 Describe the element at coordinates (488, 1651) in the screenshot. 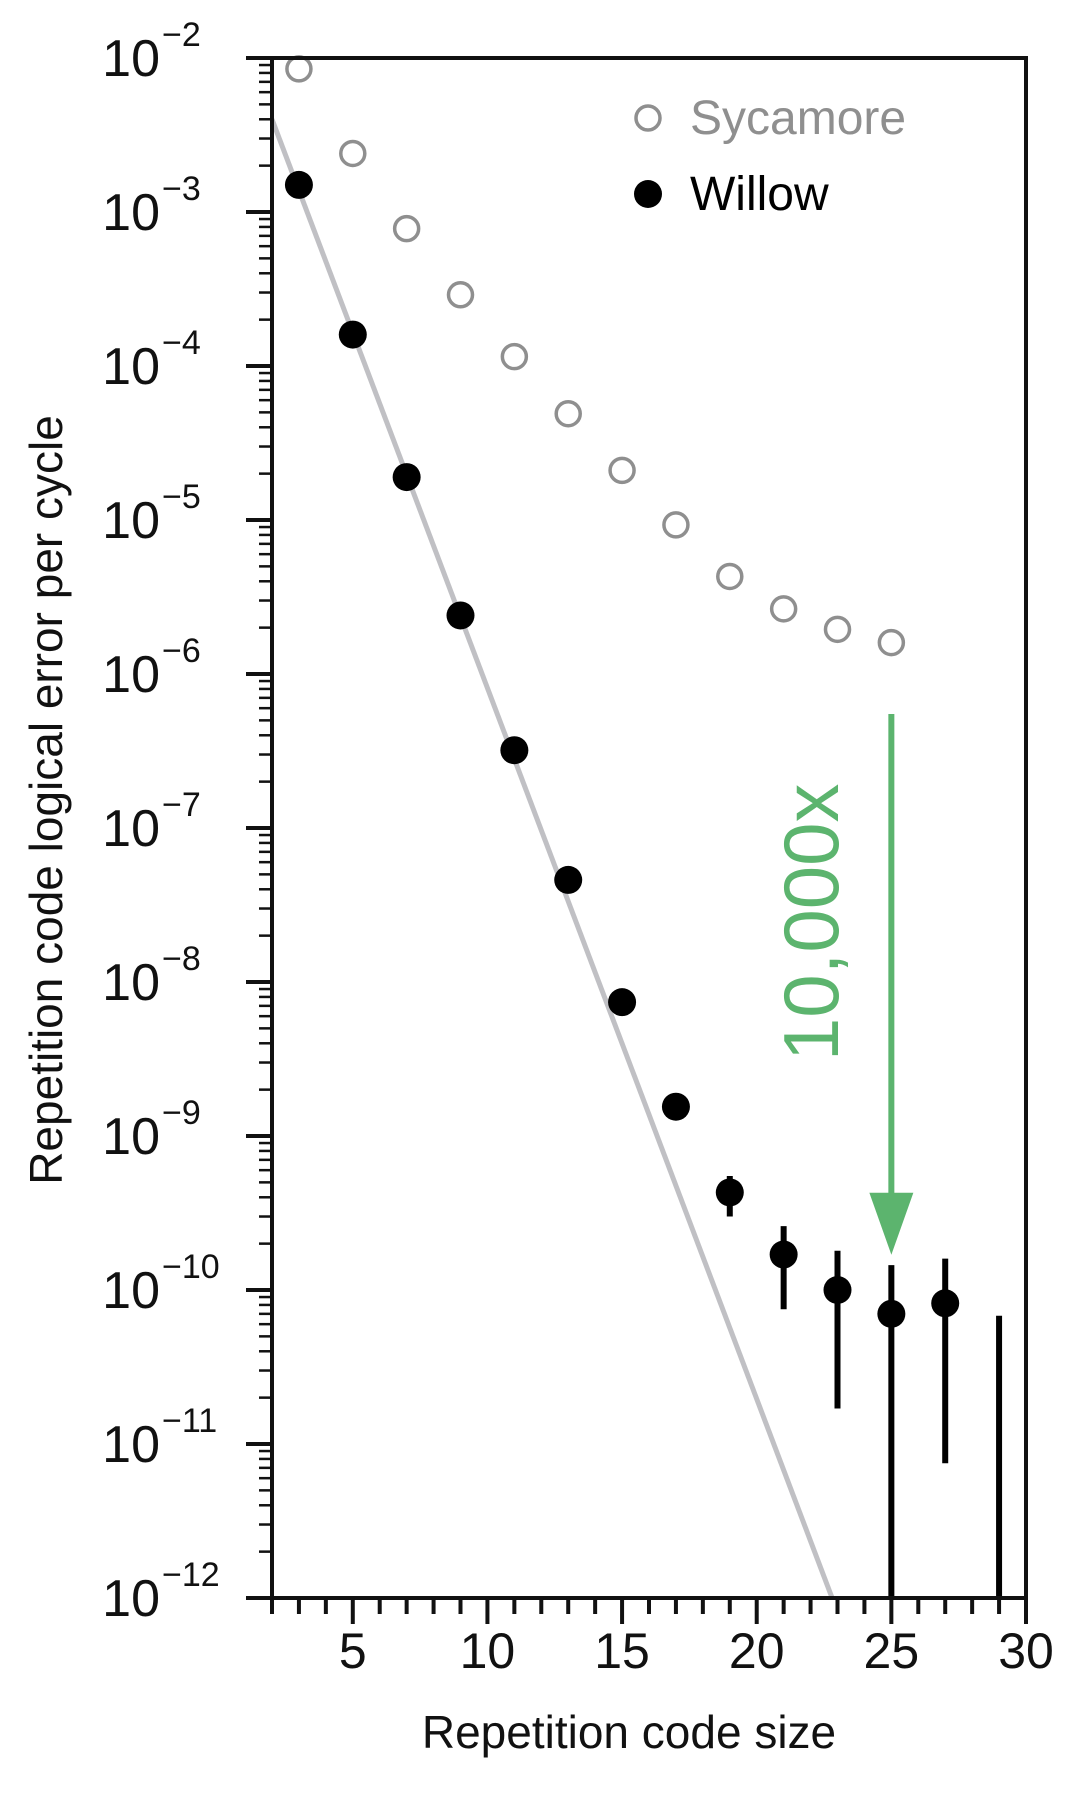

I see `x-tick-label: 10` at that location.